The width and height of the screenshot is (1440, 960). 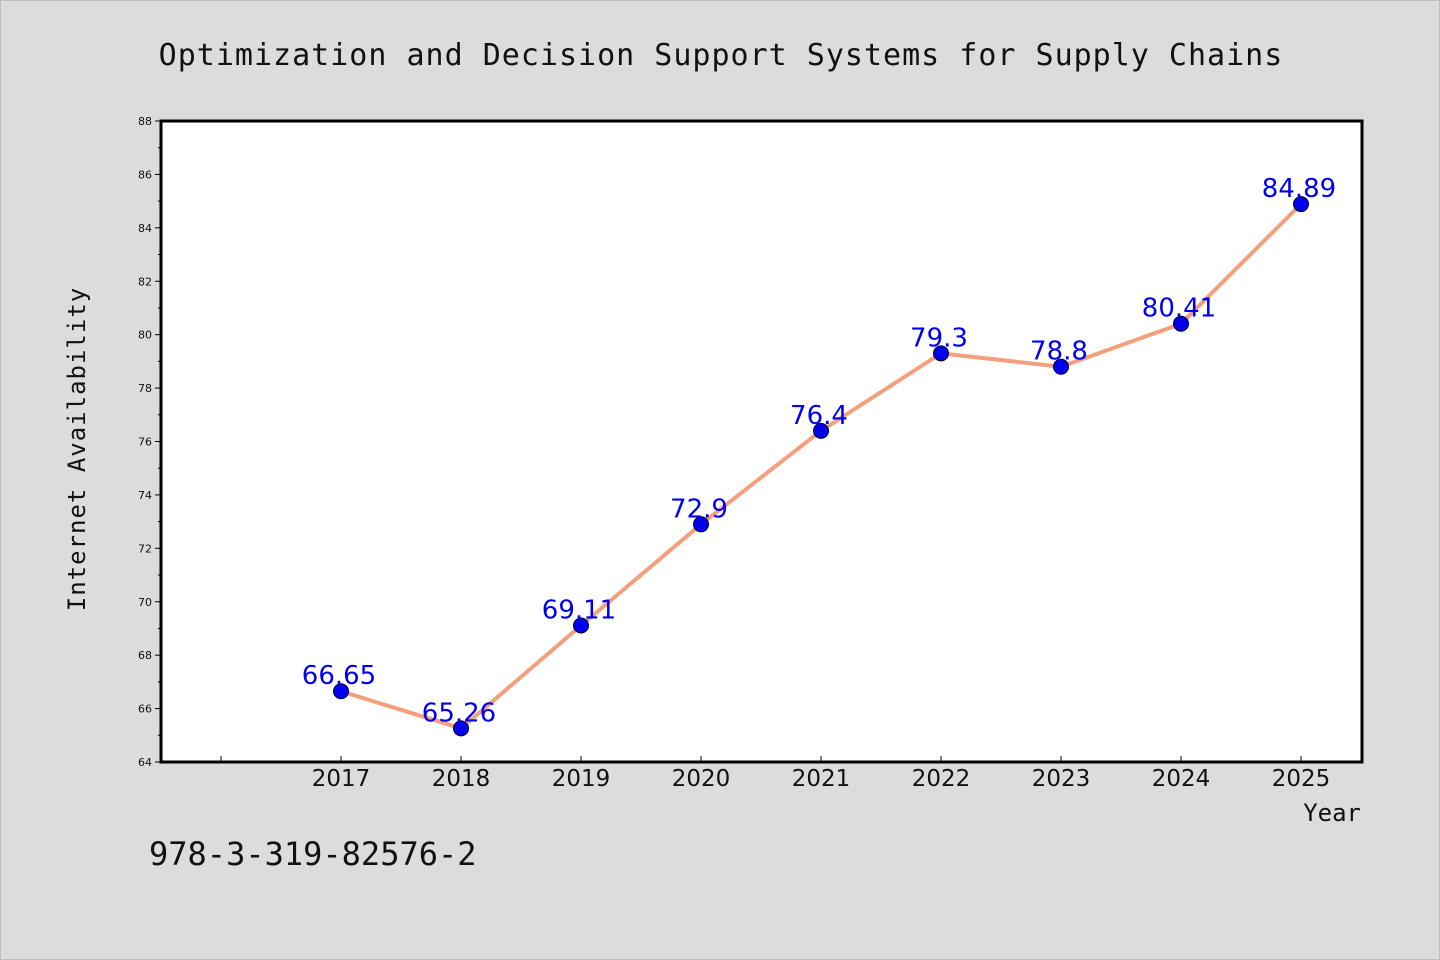 What do you see at coordinates (941, 779) in the screenshot?
I see `x-tick-label: 2022` at bounding box center [941, 779].